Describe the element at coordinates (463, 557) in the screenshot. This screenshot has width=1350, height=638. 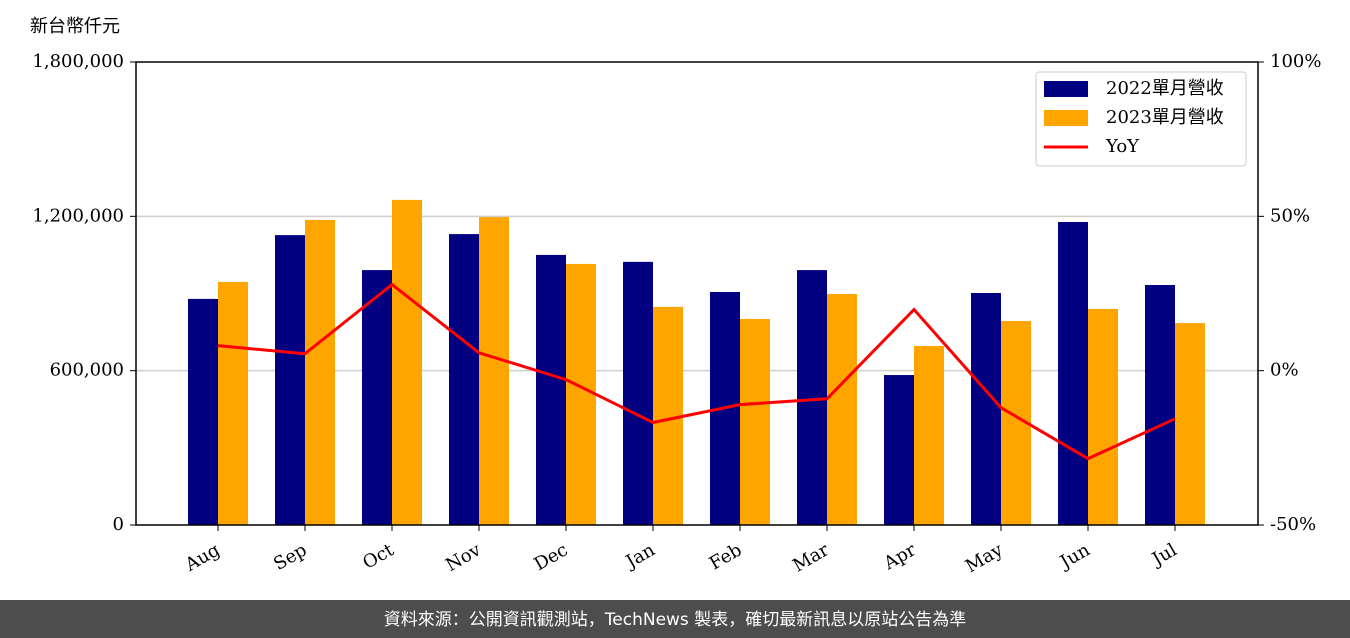
I see `x-tick-label: Nov` at that location.